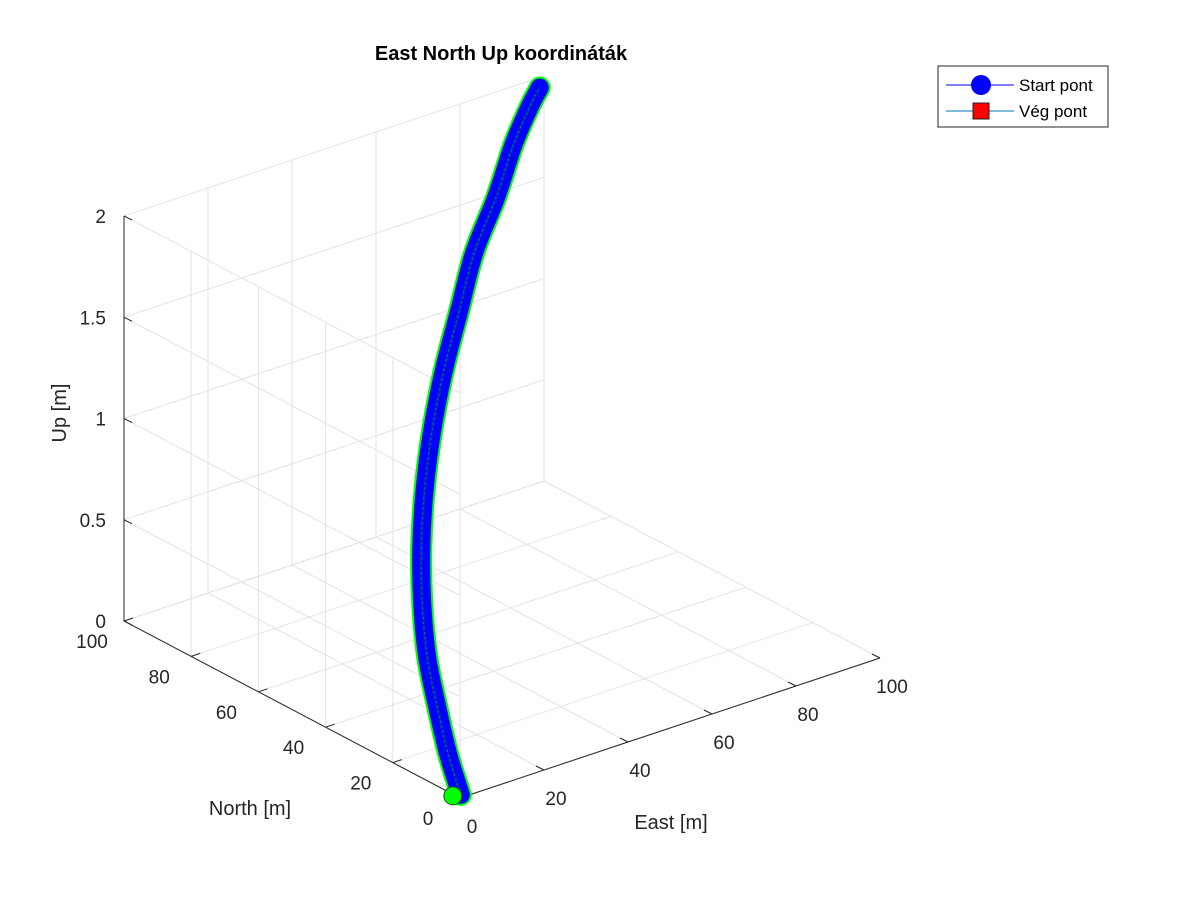 This screenshot has height=900, width=1200. I want to click on z-axis-label: Up [m], so click(60, 413).